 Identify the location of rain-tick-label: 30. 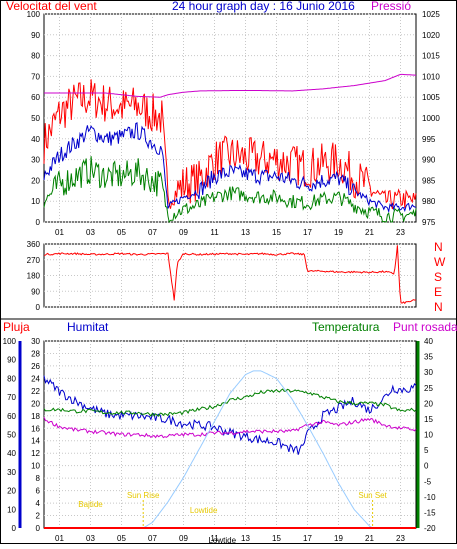
(35, 341).